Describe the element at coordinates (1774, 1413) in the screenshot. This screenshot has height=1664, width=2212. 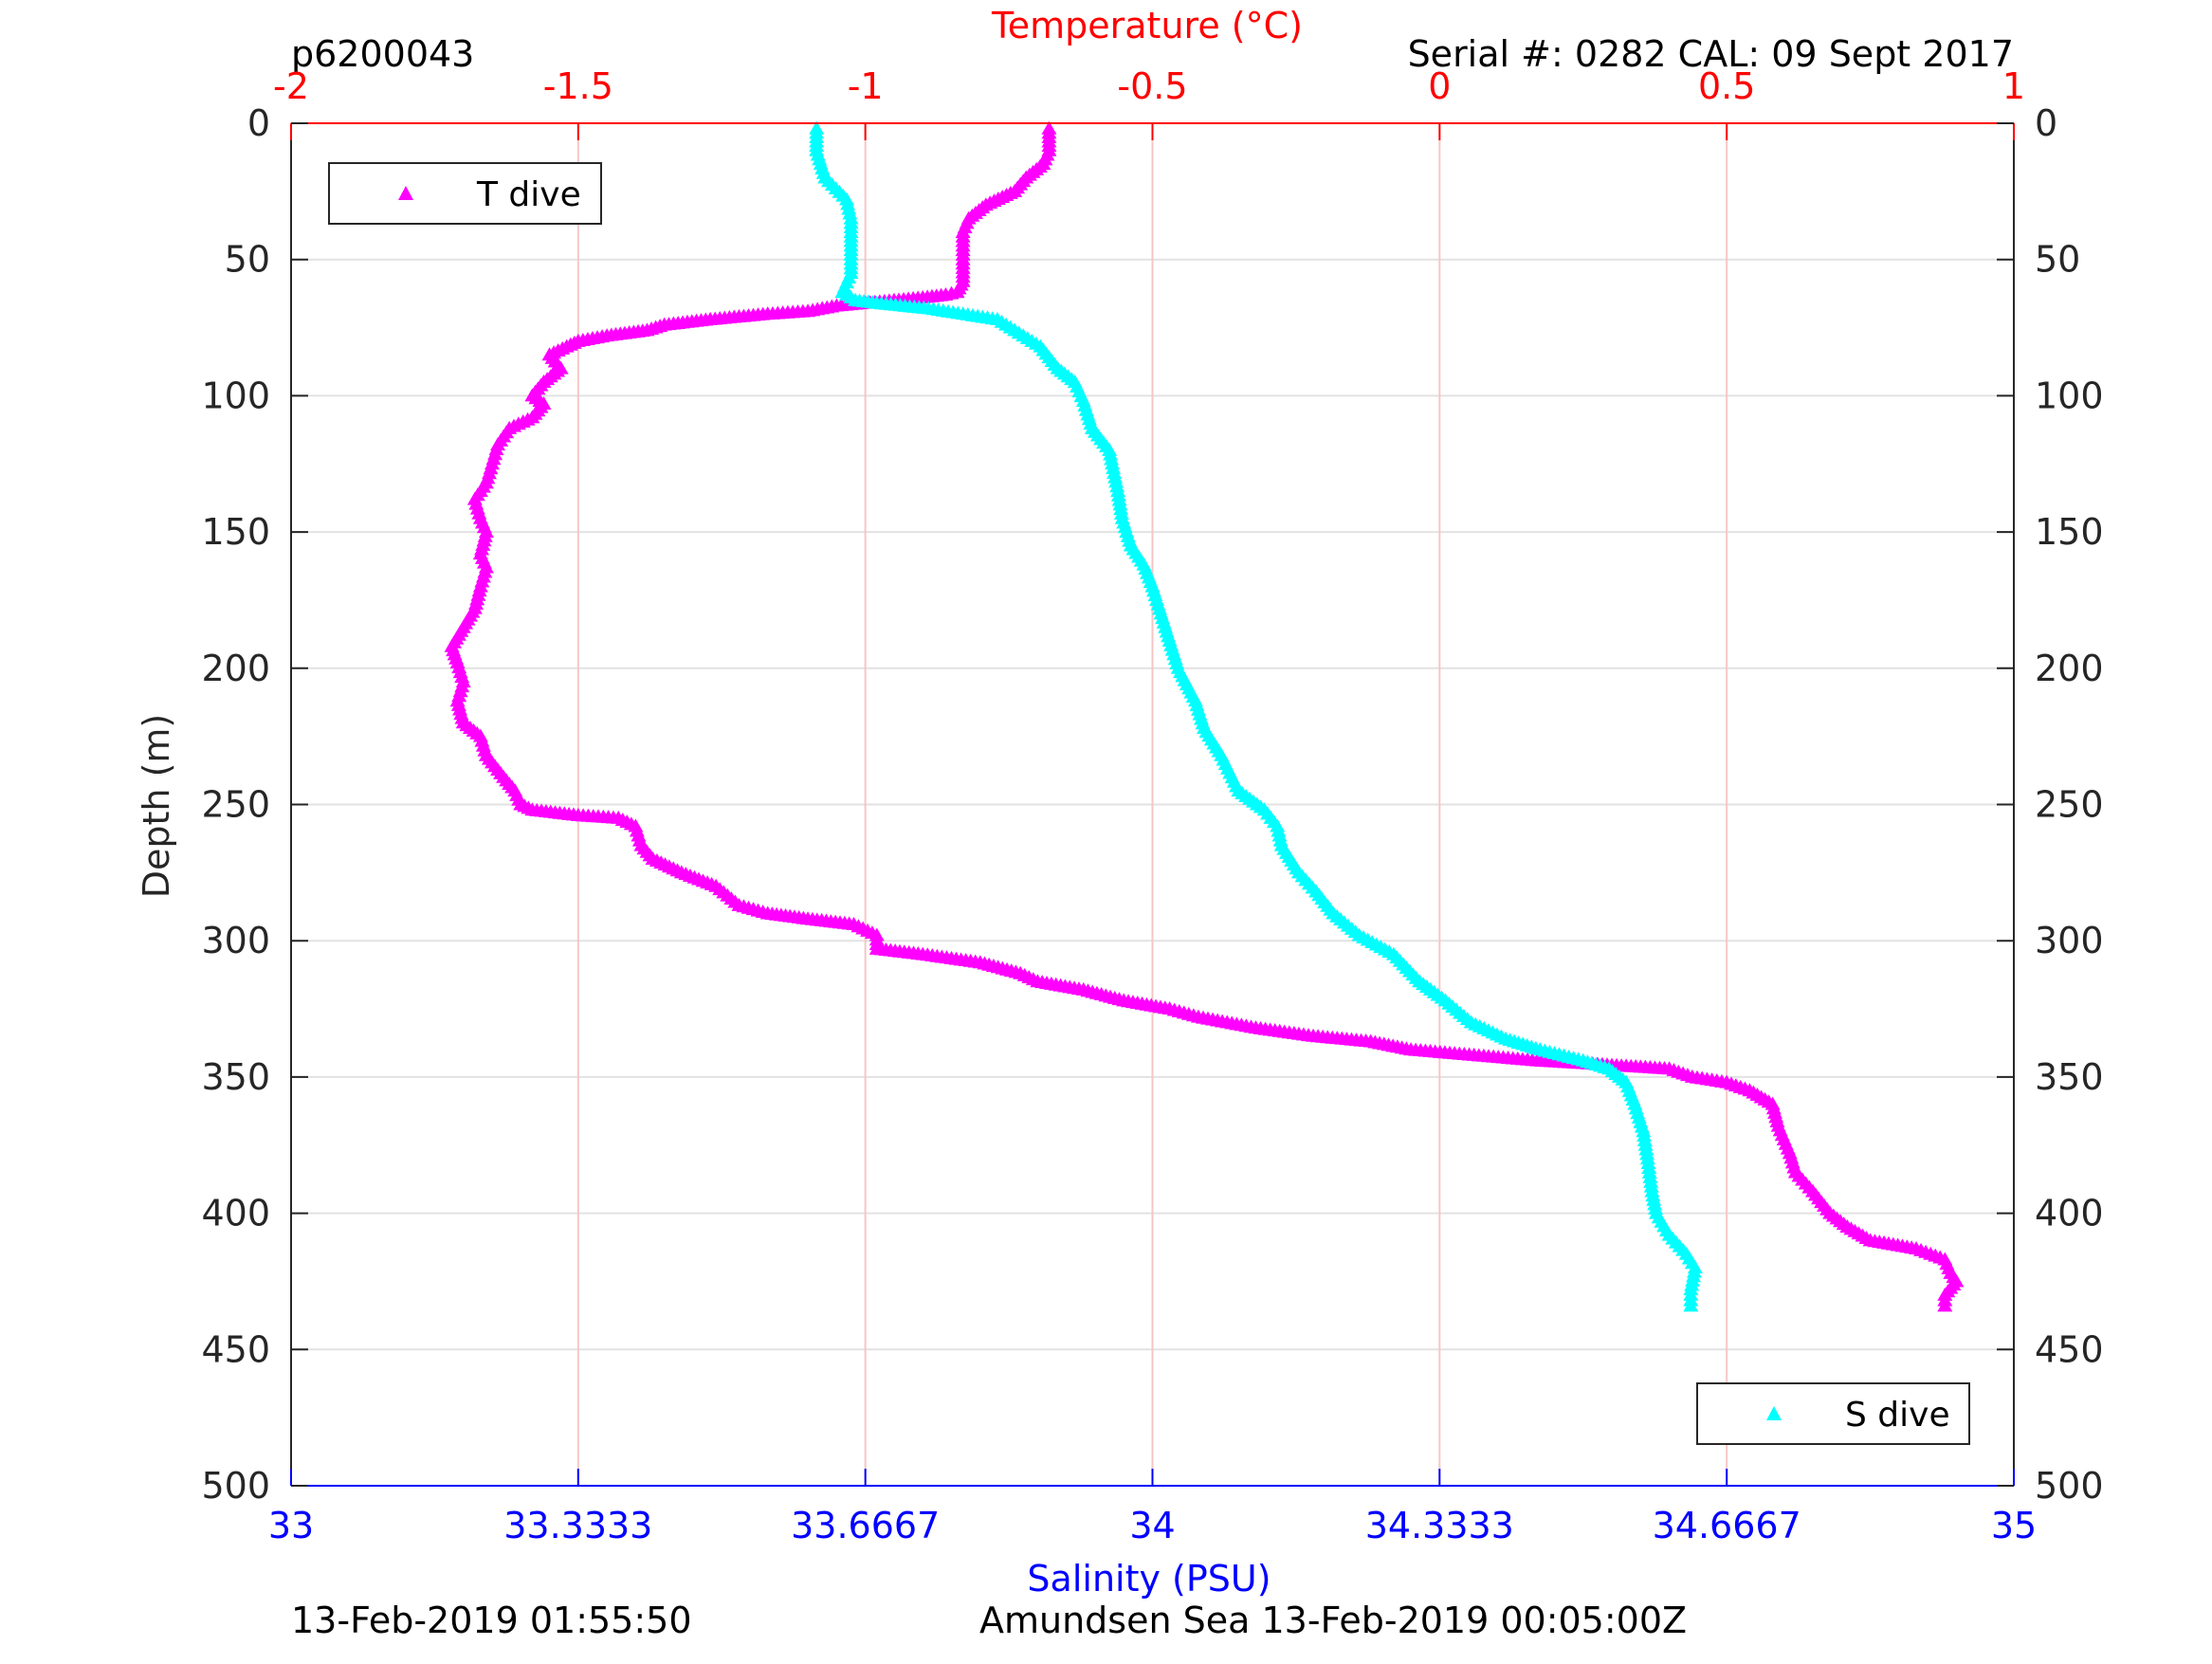
I see `legend-s-dive-marker` at that location.